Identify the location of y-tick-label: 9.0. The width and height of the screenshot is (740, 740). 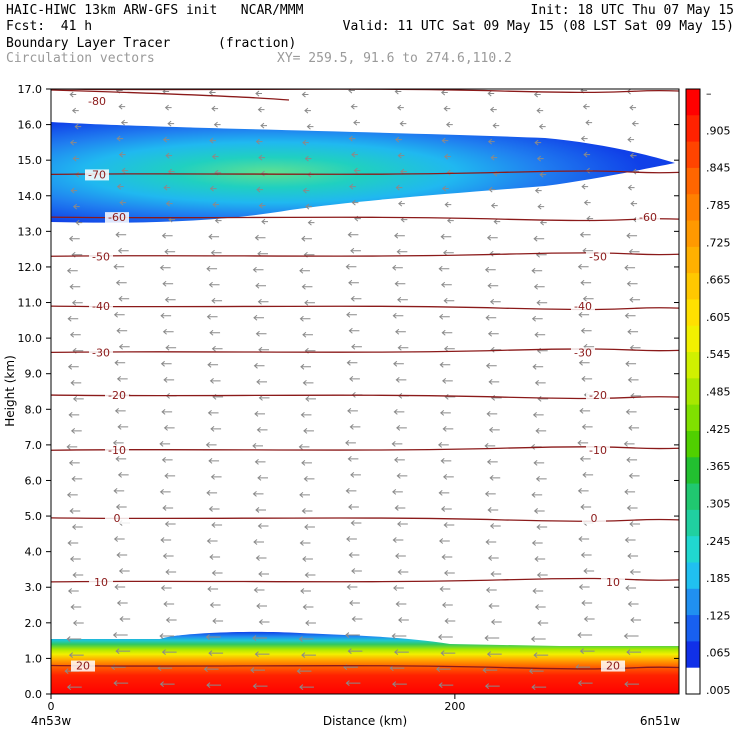
(34, 374).